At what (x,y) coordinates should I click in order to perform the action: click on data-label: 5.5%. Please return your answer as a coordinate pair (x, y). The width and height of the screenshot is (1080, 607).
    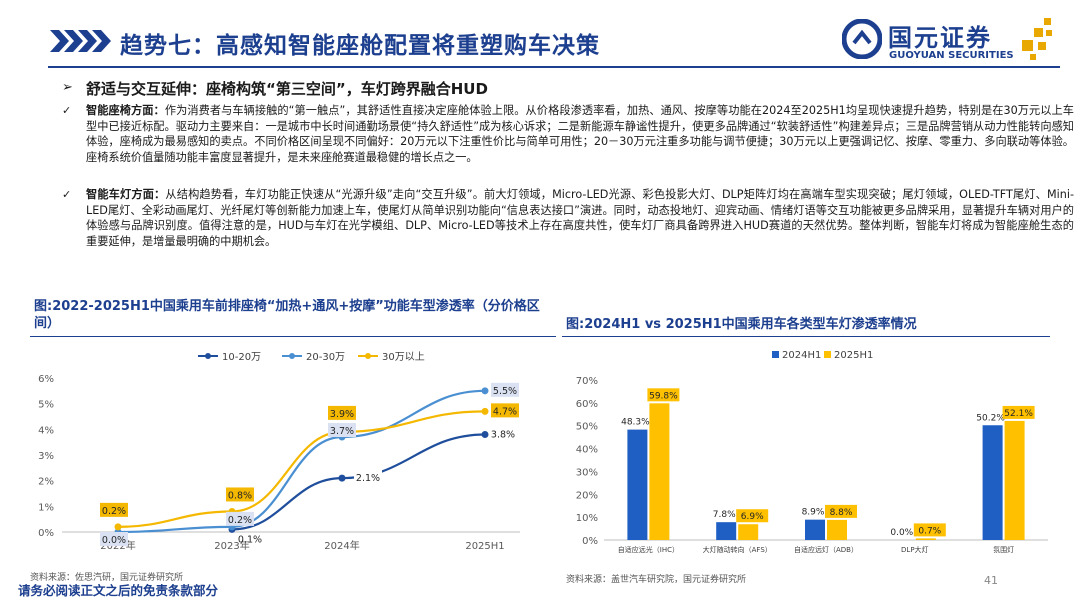
    Looking at the image, I should click on (505, 391).